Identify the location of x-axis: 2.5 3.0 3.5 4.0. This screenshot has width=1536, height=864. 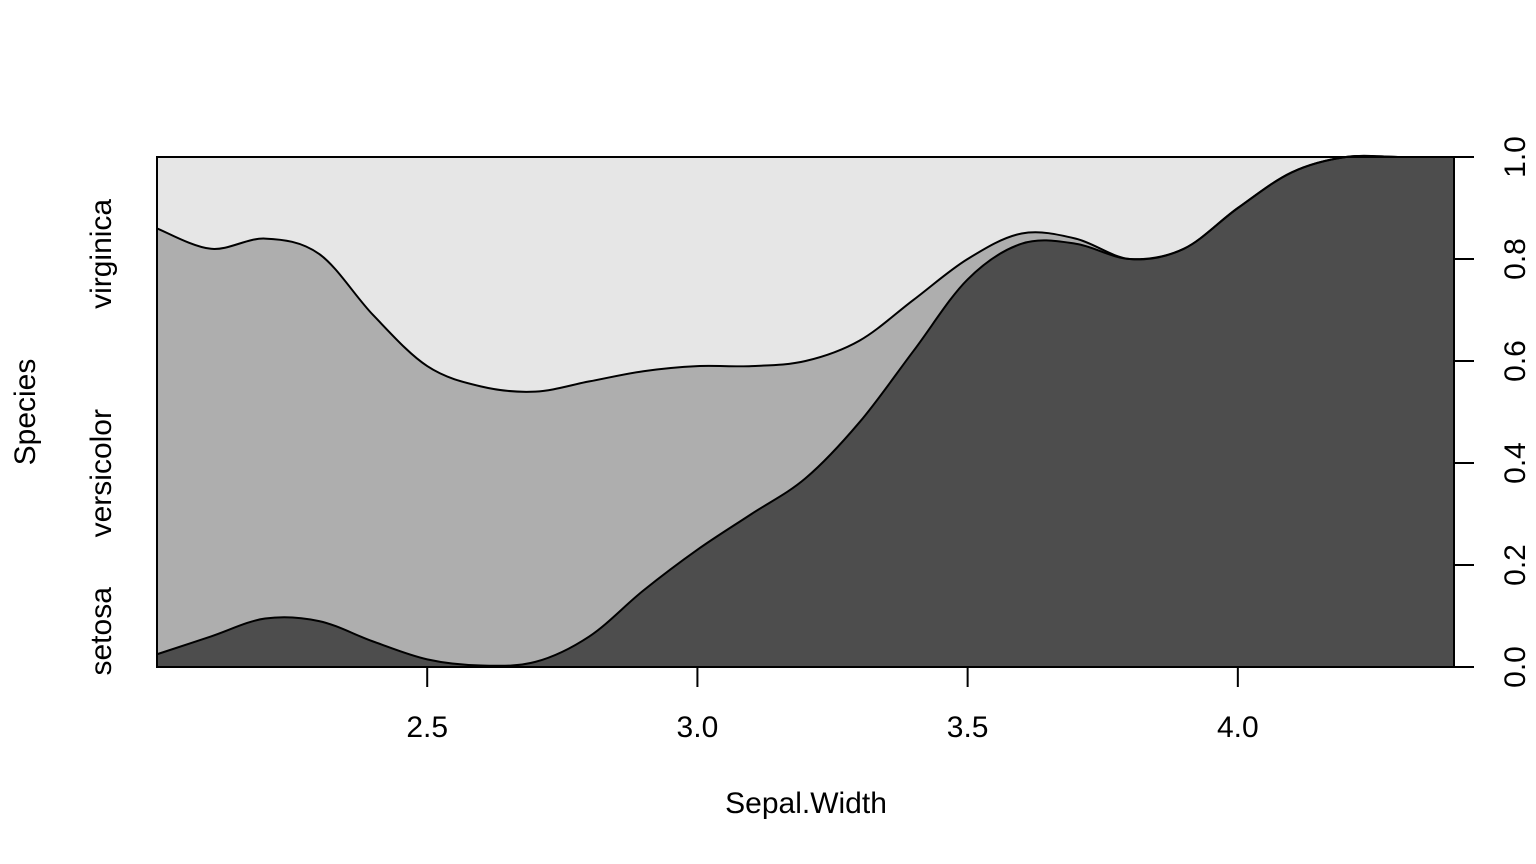
(832, 705).